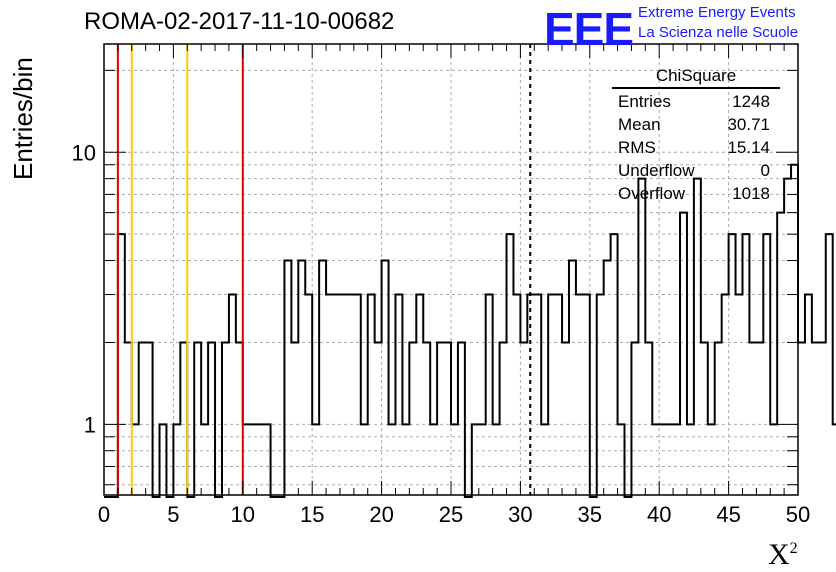 This screenshot has height=572, width=836. I want to click on stats-row-overflow: Overflow 1018, so click(694, 193).